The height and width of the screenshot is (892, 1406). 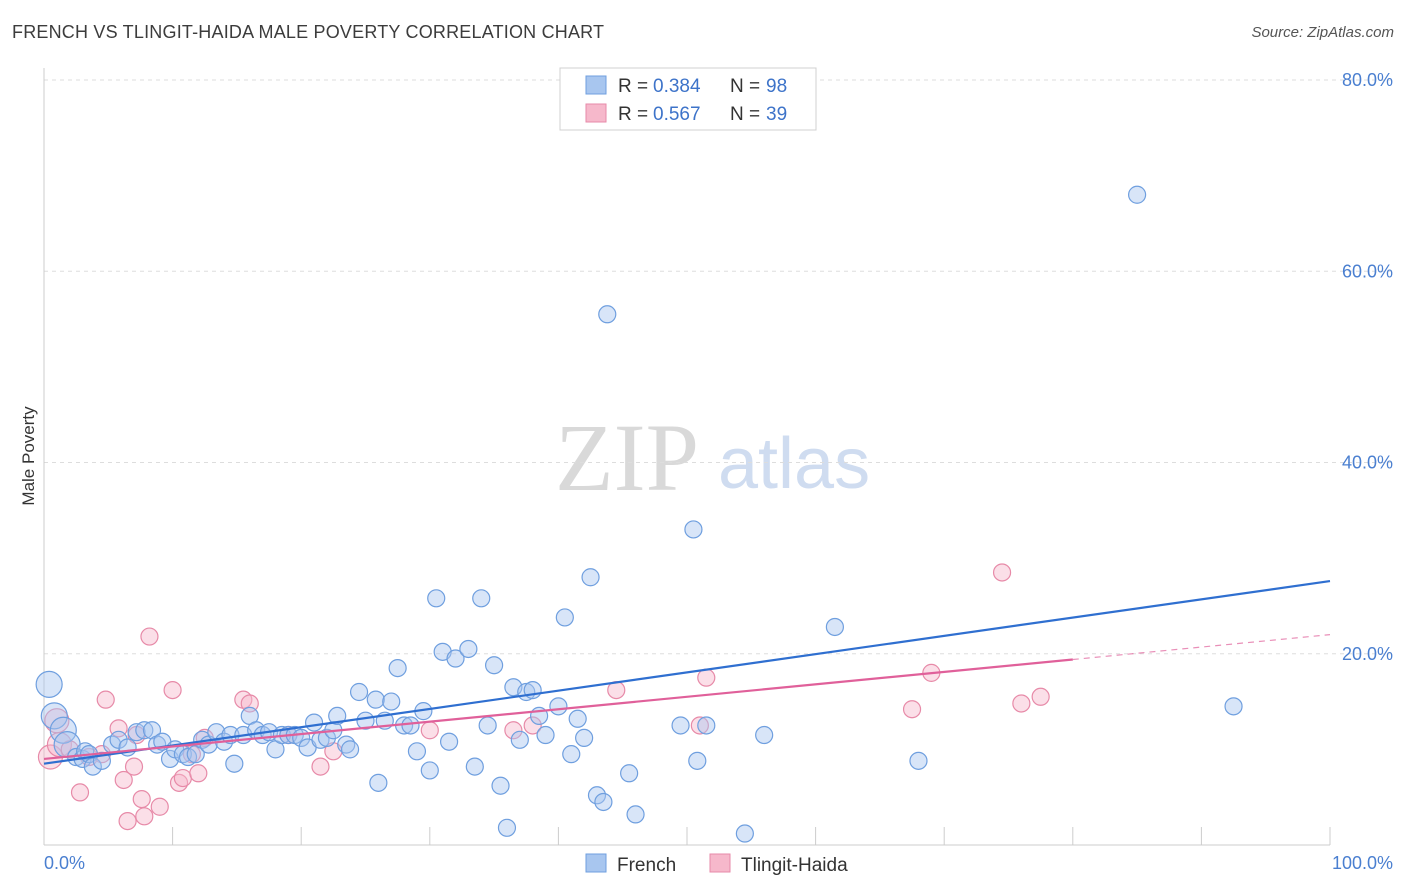 I want to click on bottom-legend: French Tlingit-Haida, so click(x=716, y=864).